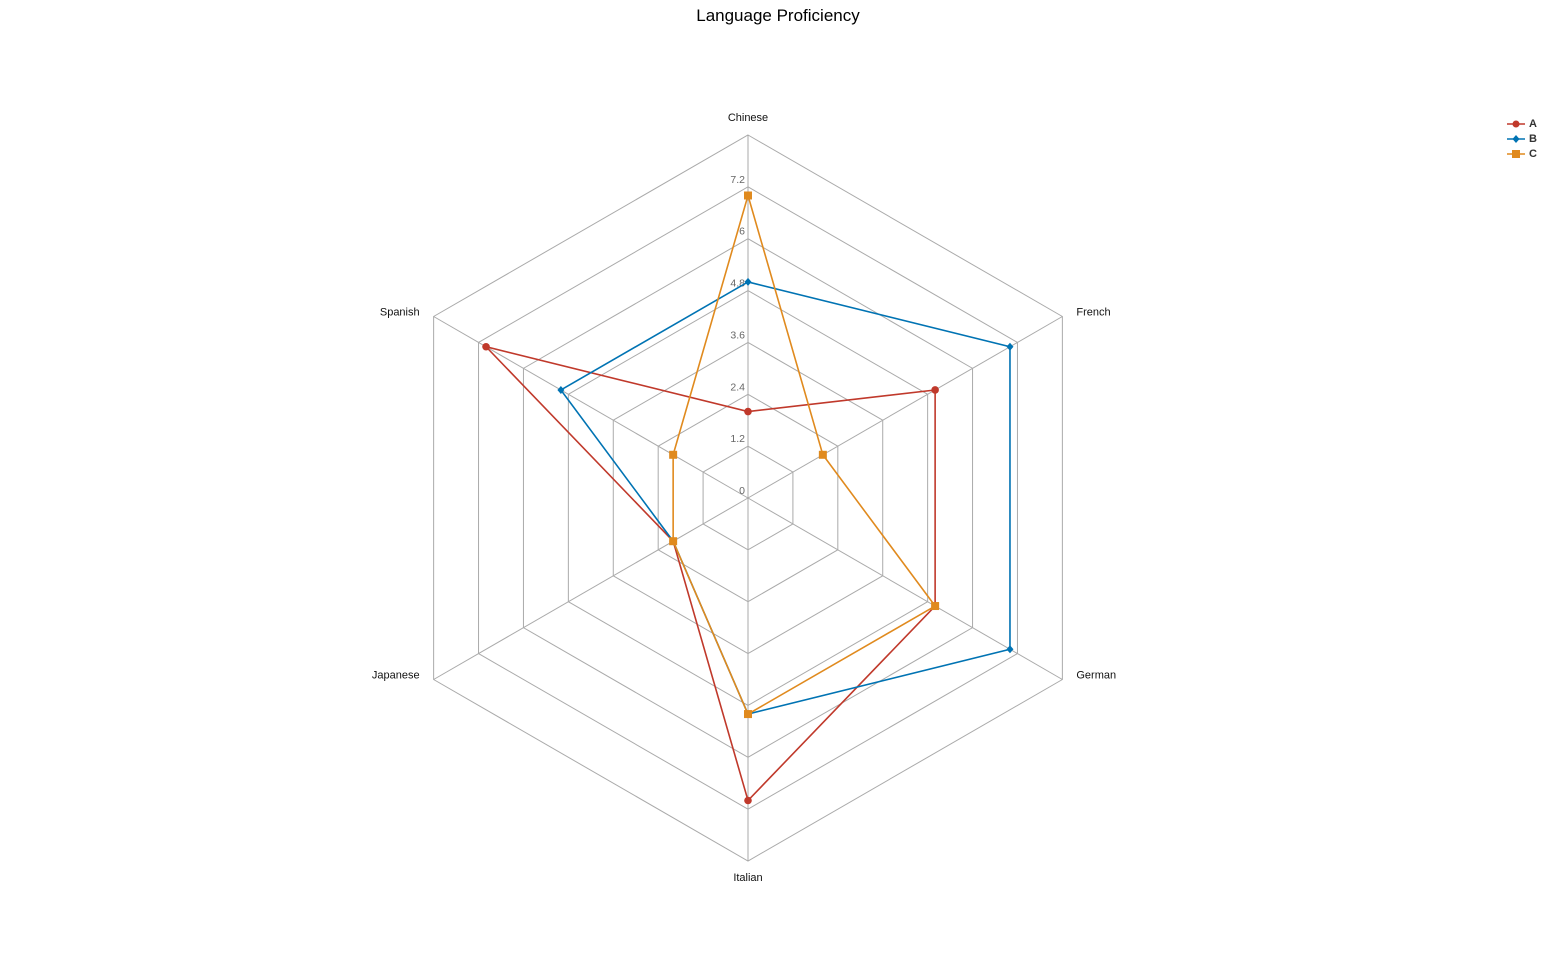 The height and width of the screenshot is (968, 1556). What do you see at coordinates (748, 118) in the screenshot?
I see `axis-label-chinese: Chinese` at bounding box center [748, 118].